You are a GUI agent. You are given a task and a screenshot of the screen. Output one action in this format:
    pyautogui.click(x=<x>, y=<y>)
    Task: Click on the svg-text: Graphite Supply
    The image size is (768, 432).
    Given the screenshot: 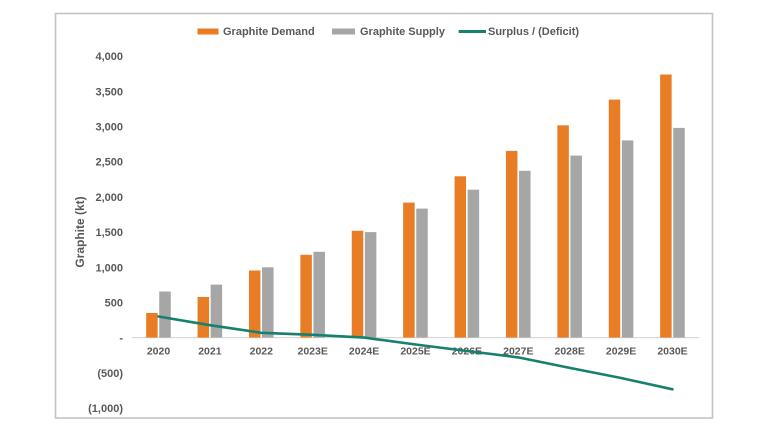 What is the action you would take?
    pyautogui.click(x=403, y=32)
    